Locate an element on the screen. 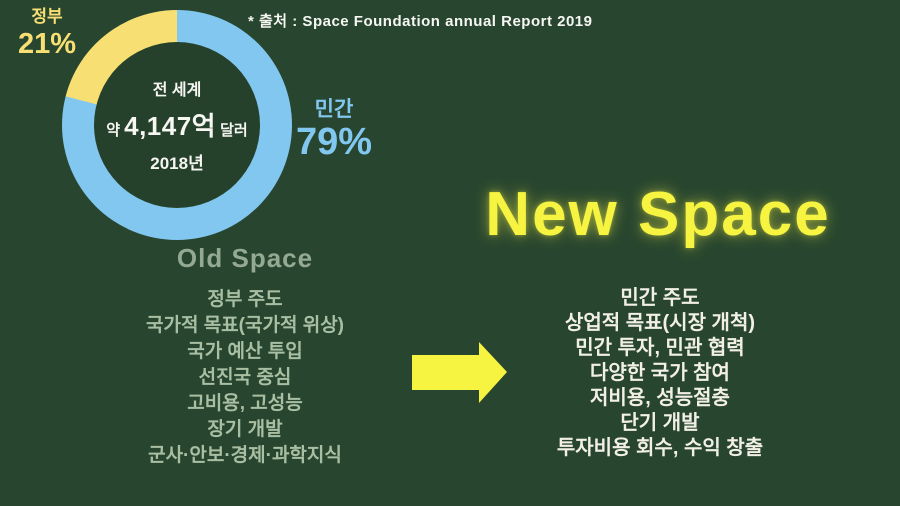 The height and width of the screenshot is (506, 900). arrow-right-icon is located at coordinates (459, 372).